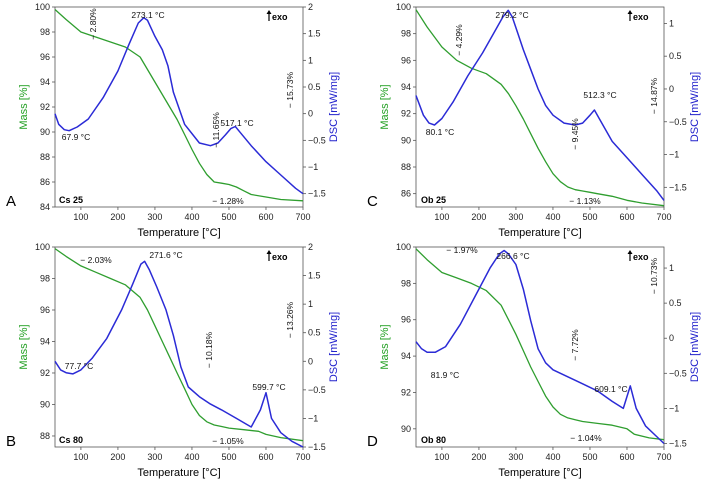 The width and height of the screenshot is (713, 487). I want to click on x-tick-label: 300, so click(515, 217).